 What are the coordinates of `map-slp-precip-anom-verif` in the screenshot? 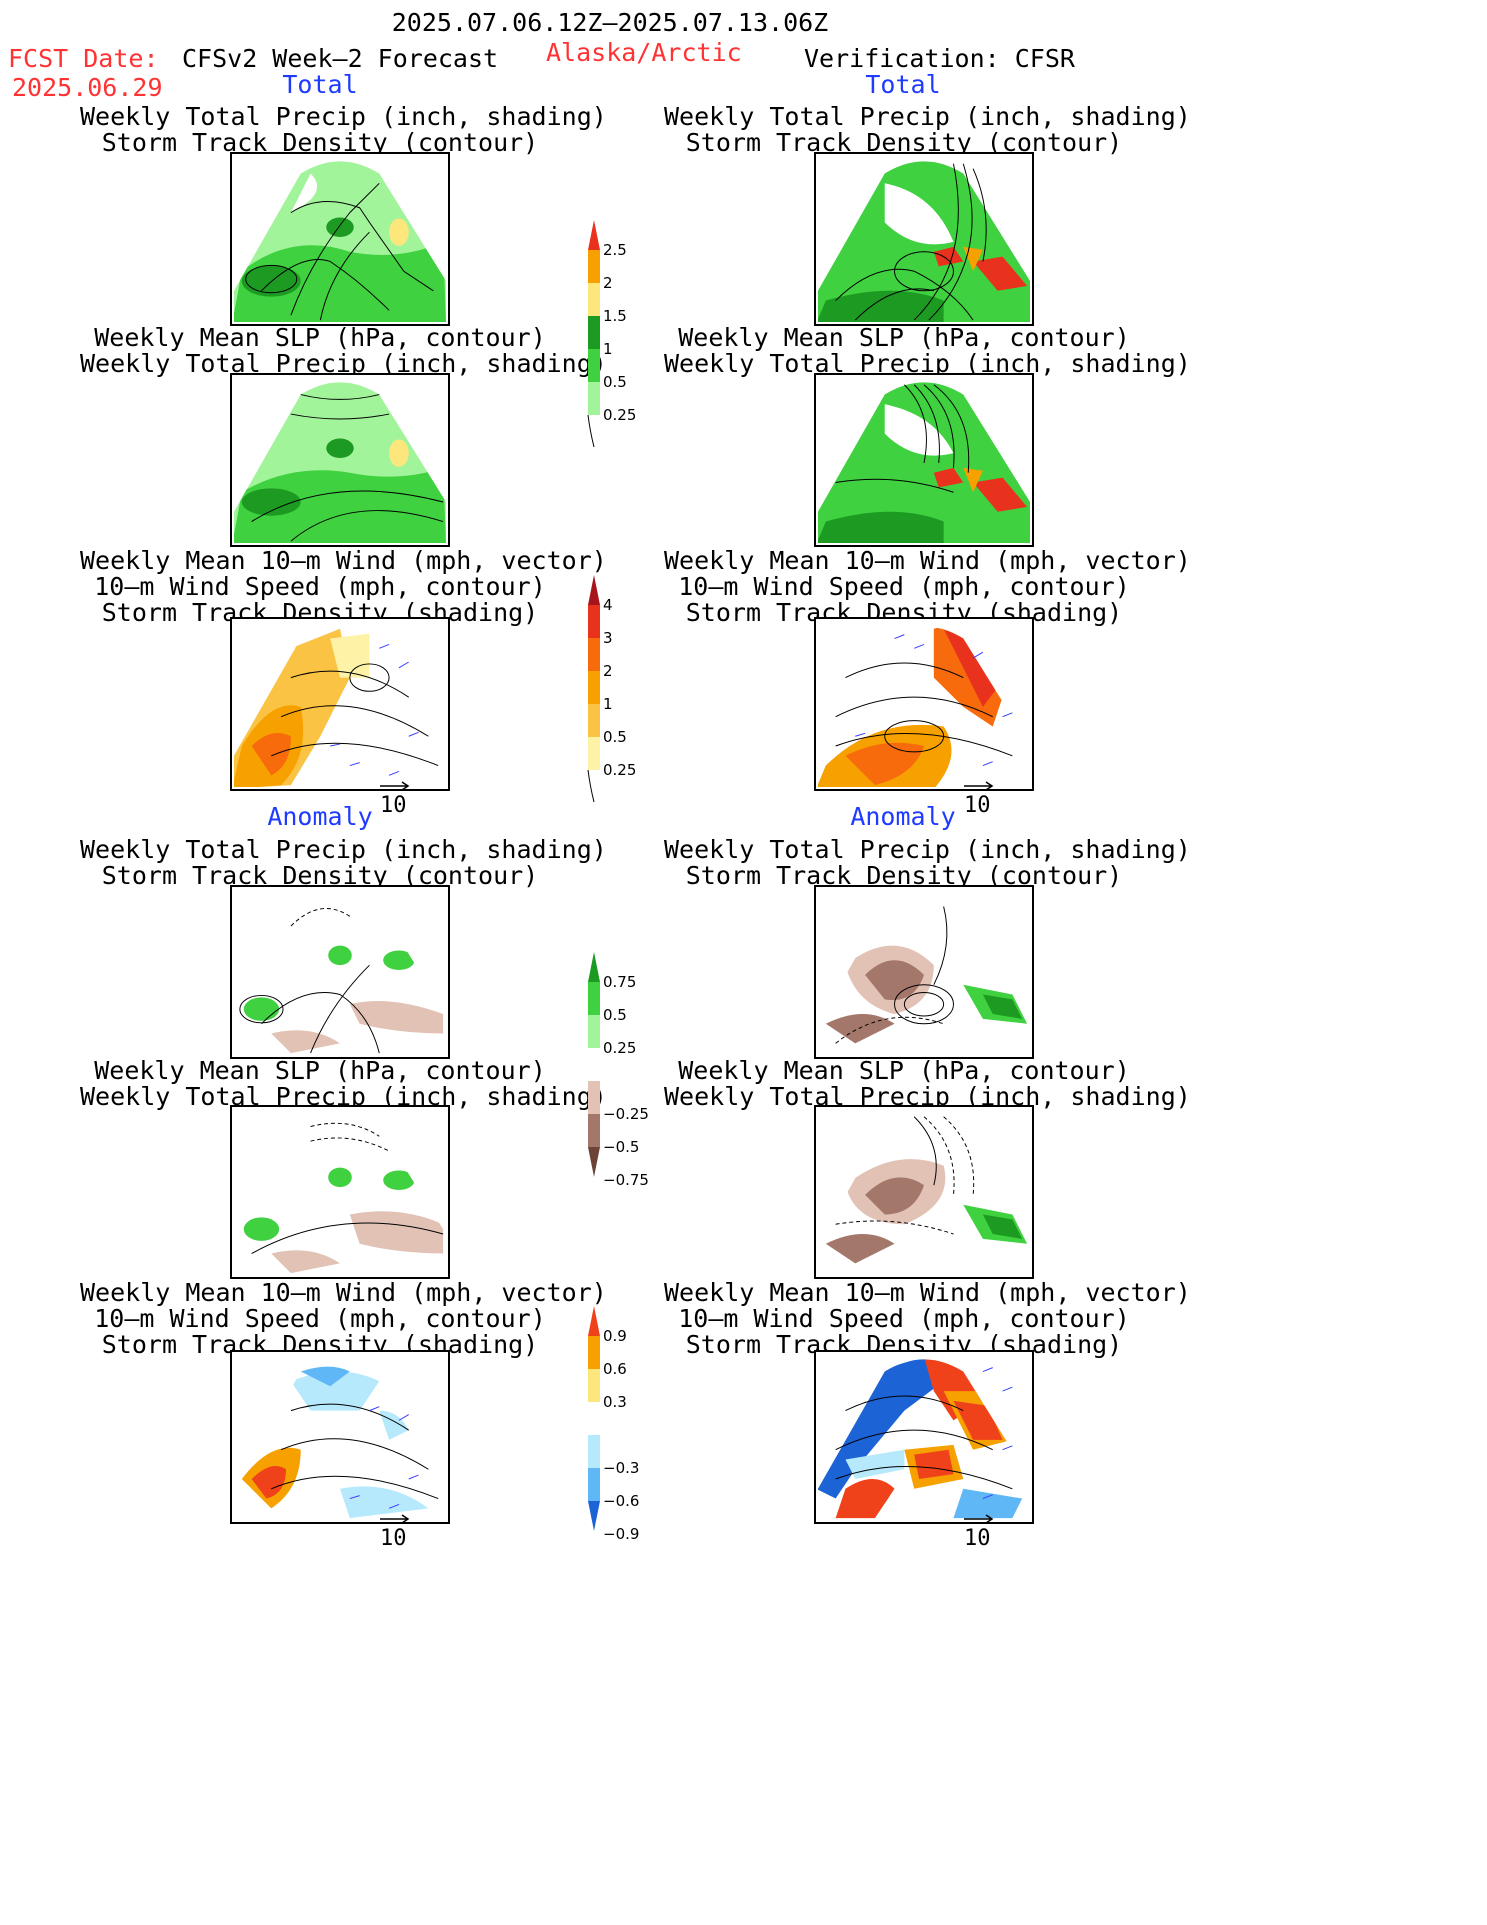 It's located at (924, 1192).